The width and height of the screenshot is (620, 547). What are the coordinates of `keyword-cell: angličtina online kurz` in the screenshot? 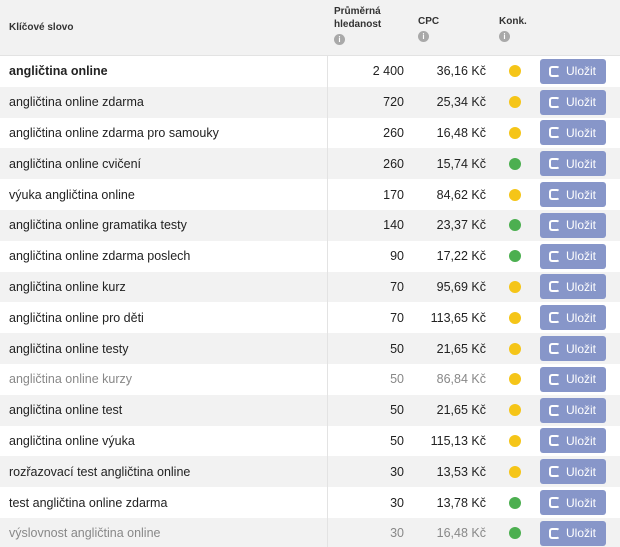 It's located at (164, 287).